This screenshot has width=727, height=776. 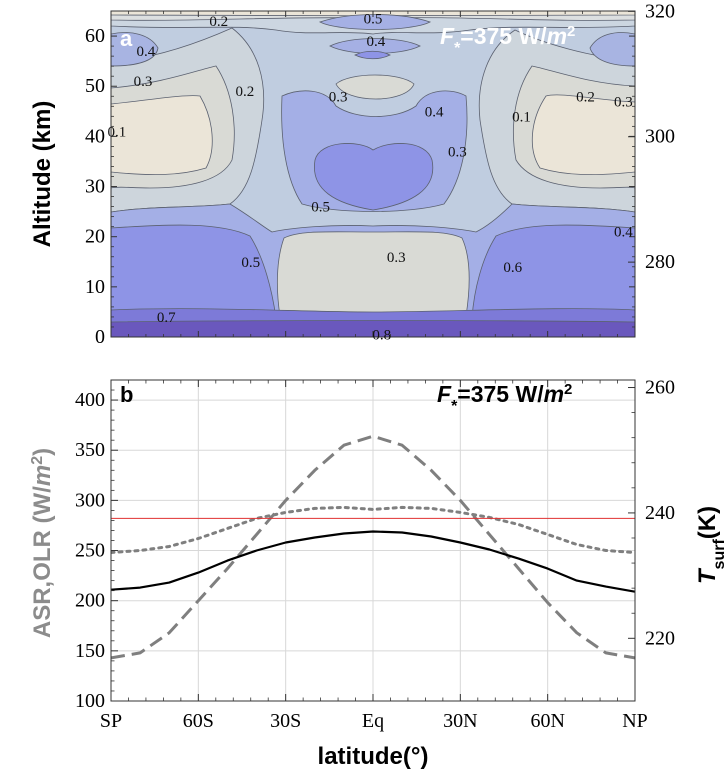 I want to click on contour-right-inner, so click(x=583, y=135).